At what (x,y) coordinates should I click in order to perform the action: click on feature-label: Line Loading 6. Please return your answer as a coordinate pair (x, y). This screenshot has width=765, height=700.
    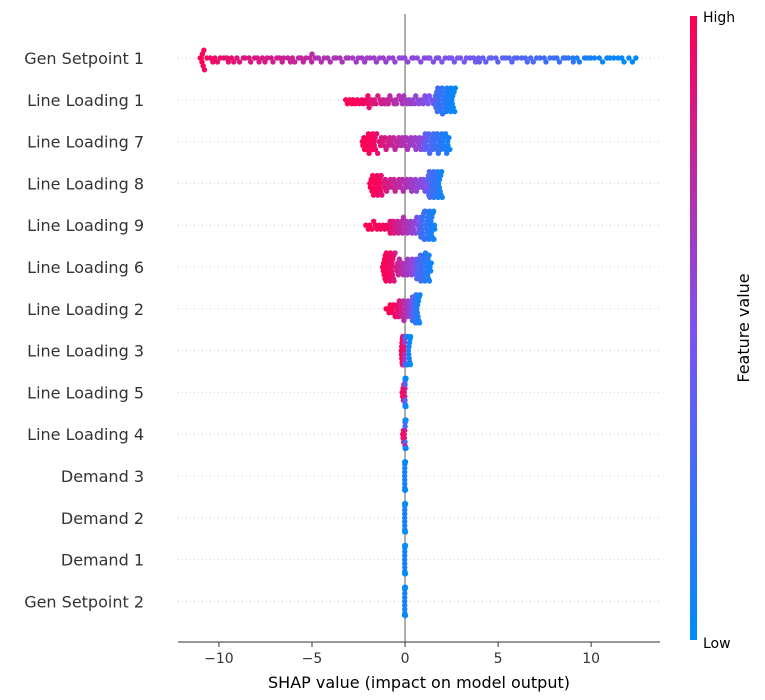
    Looking at the image, I should click on (85, 267).